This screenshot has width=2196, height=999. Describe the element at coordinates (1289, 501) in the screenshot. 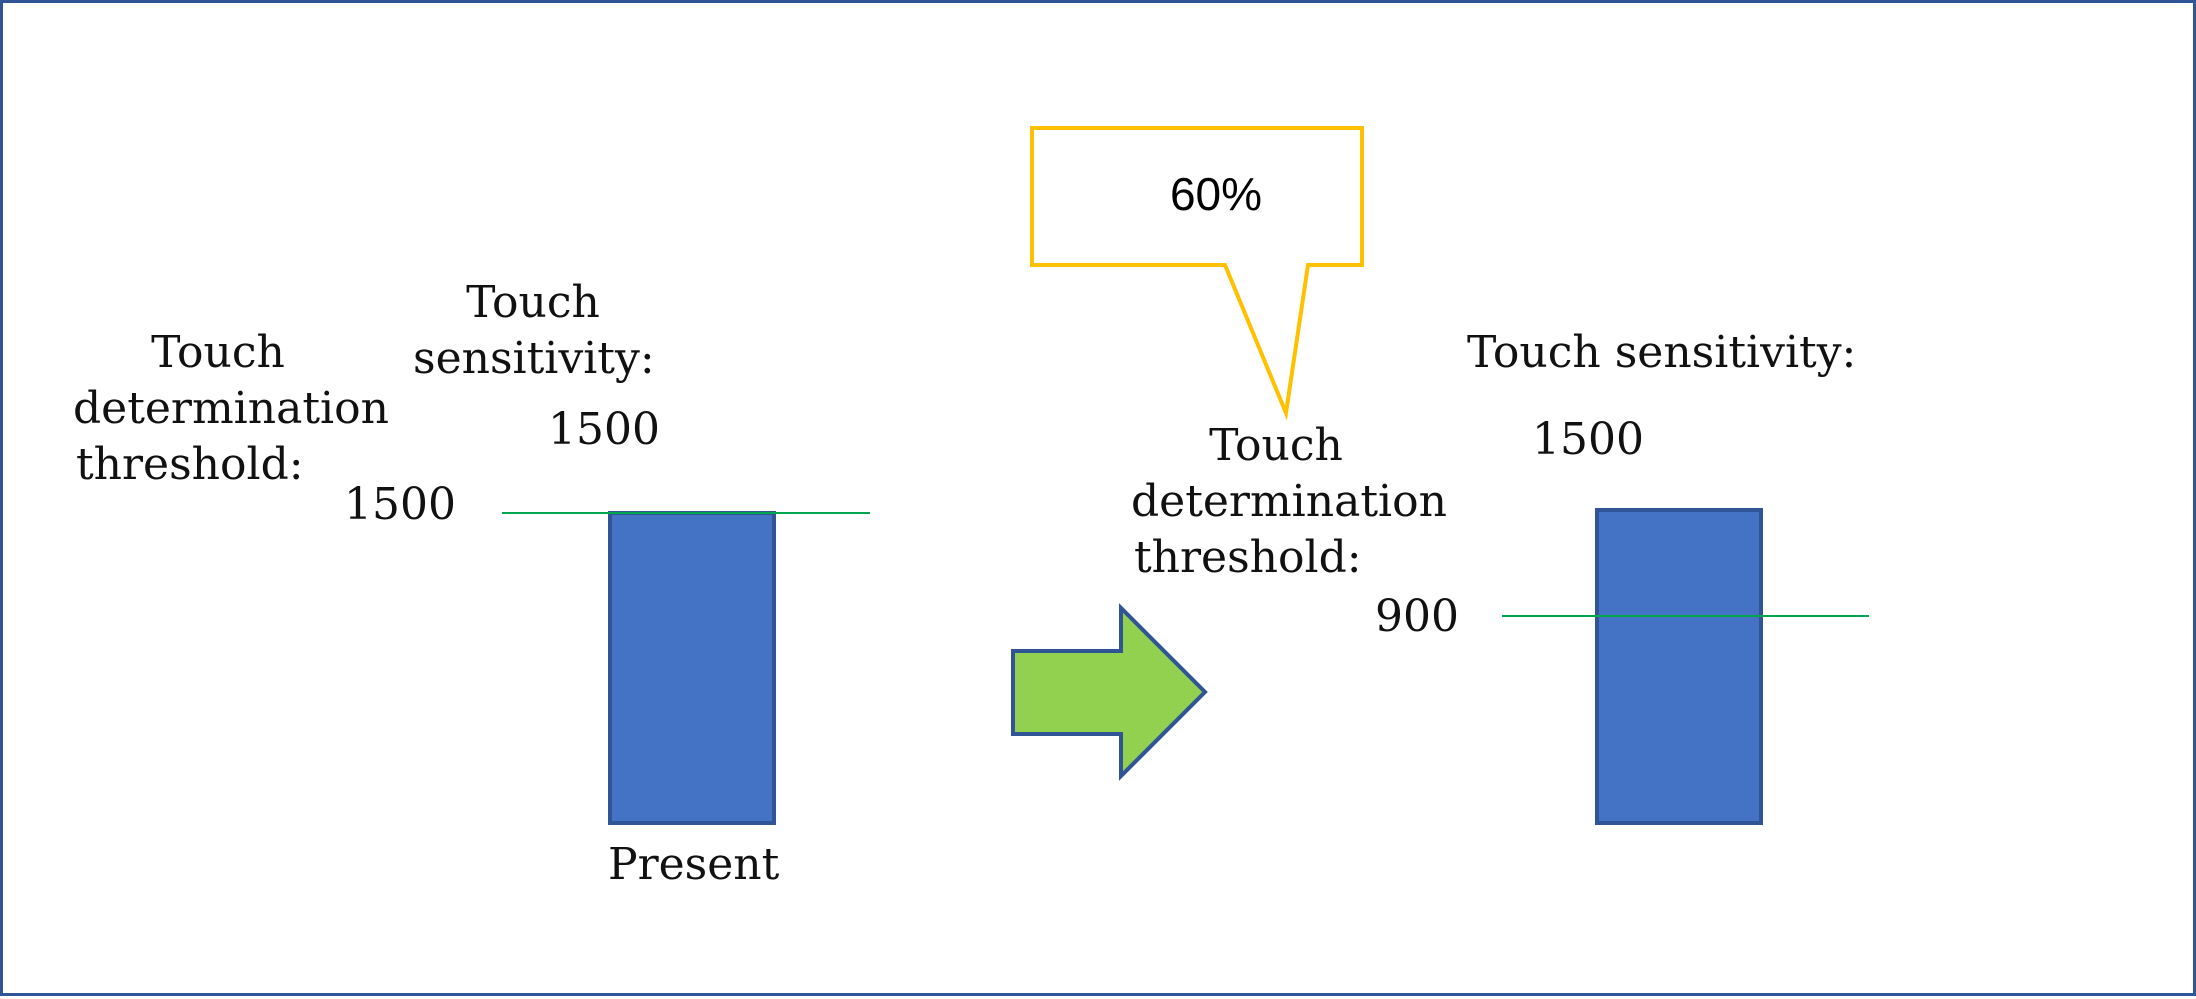

I see `new-threshold-label: Touch determination threshold:` at that location.